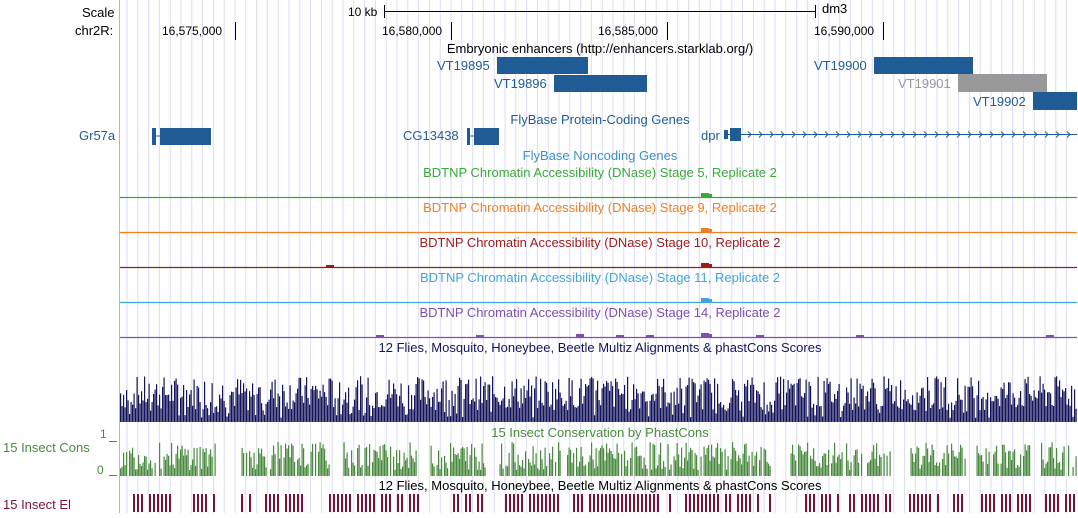 The width and height of the screenshot is (1078, 518). I want to click on enhancer-label-vt19895: VT19895, so click(463, 65).